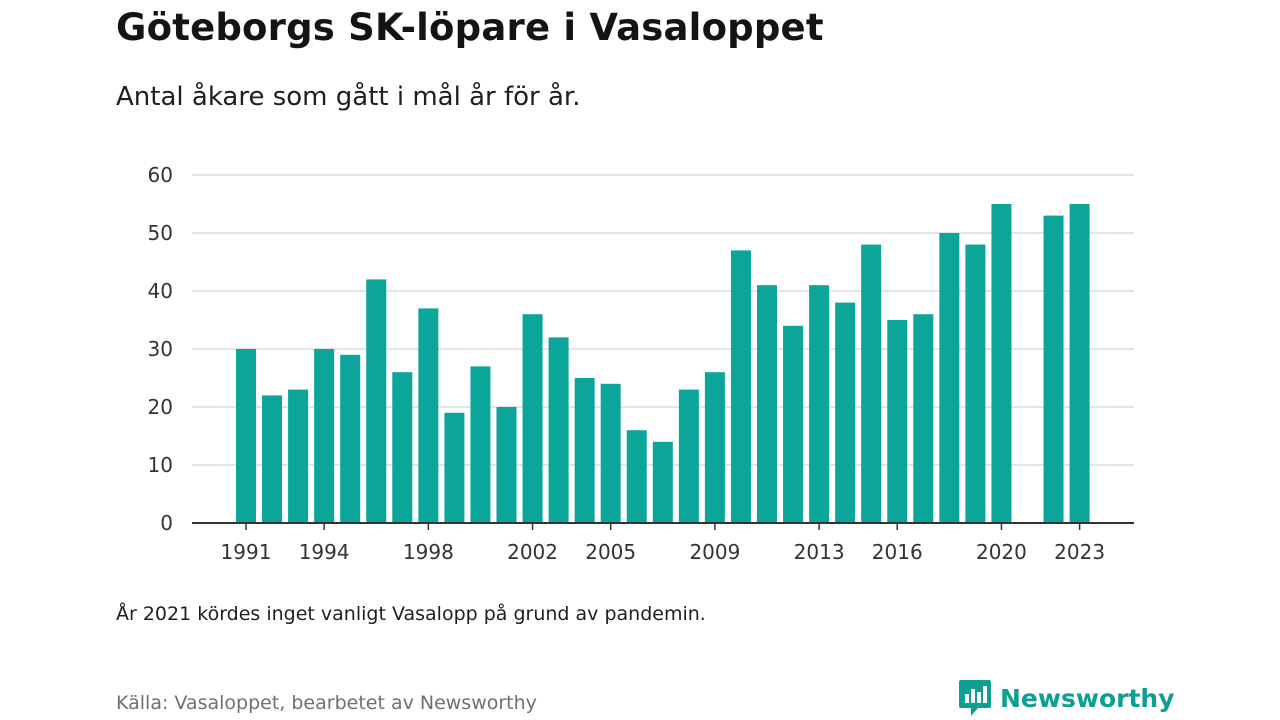 The image size is (1280, 720). What do you see at coordinates (506, 465) in the screenshot?
I see `bar-2001` at bounding box center [506, 465].